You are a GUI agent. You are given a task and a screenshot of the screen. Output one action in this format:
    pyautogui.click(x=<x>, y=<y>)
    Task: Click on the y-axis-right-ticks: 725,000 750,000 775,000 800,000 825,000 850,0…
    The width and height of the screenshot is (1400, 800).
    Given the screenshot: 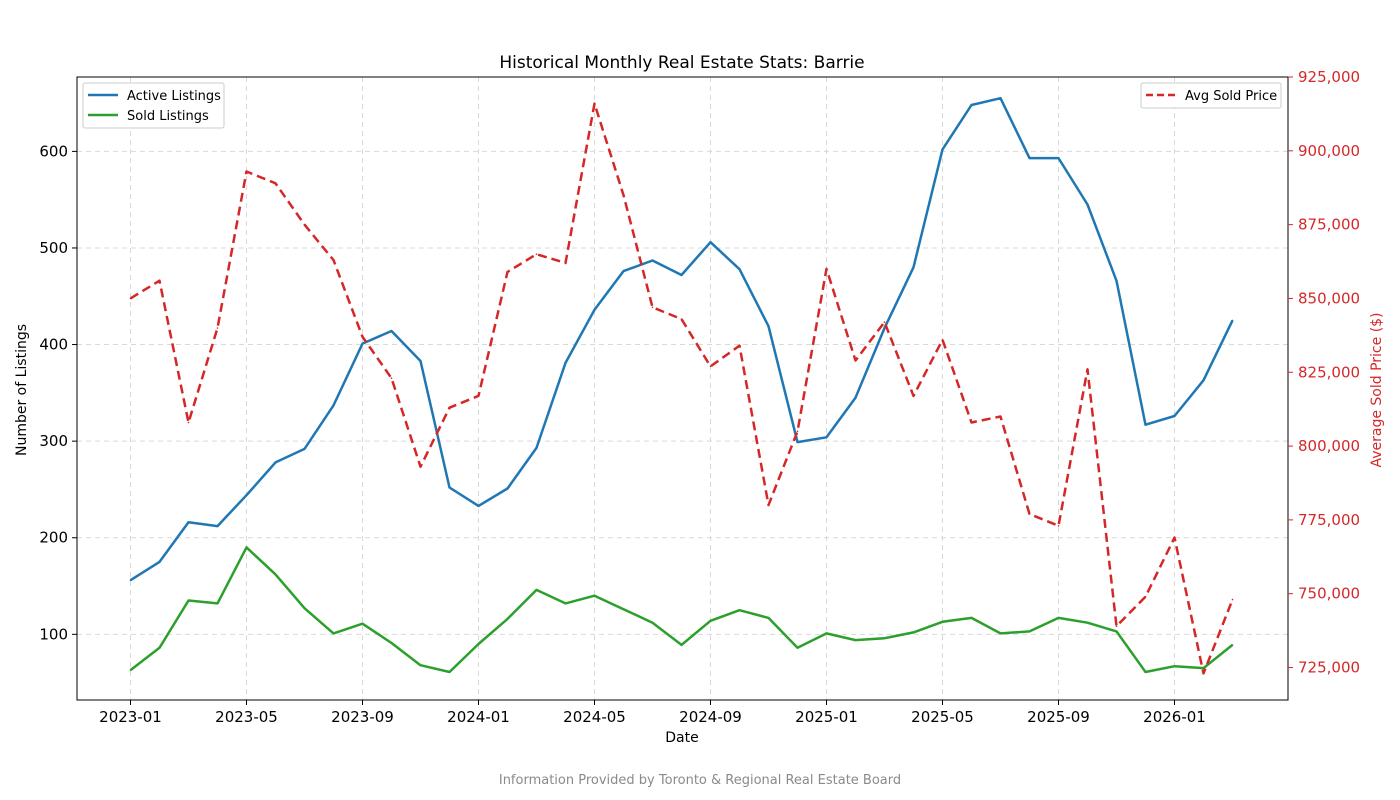 What is the action you would take?
    pyautogui.click(x=1324, y=372)
    